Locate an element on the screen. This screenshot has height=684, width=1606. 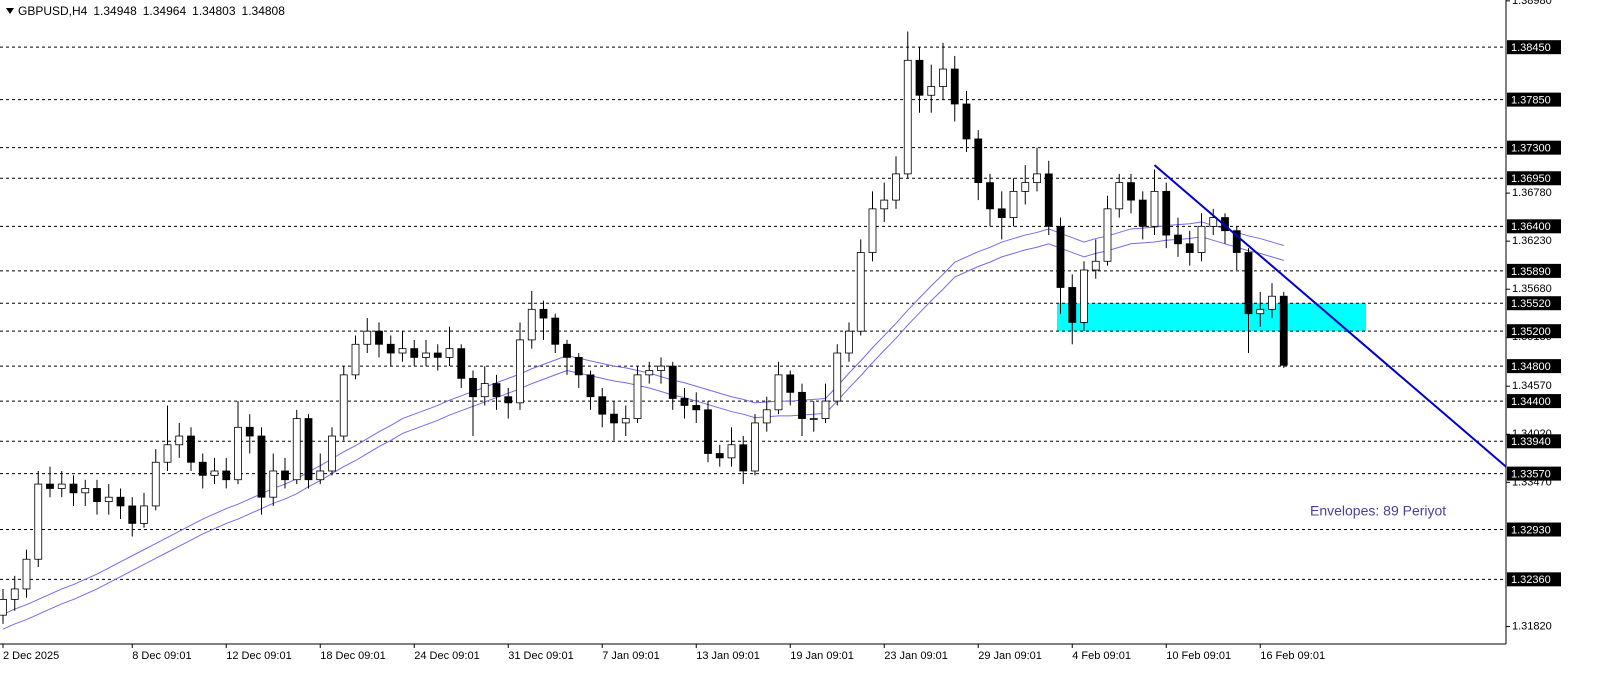
level-label: 1.35200 is located at coordinates (1531, 332).